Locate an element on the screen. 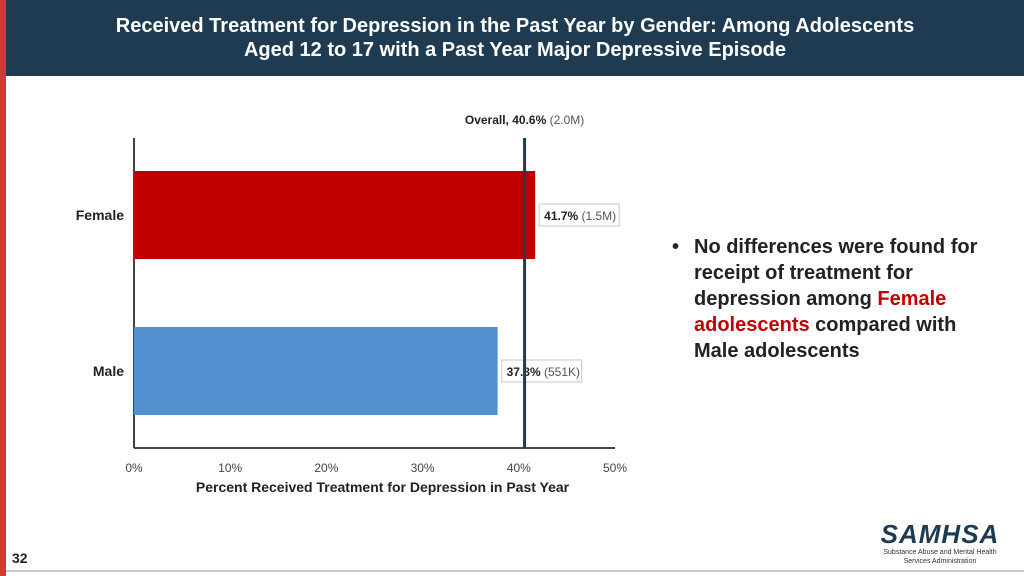 The width and height of the screenshot is (1024, 576). data-label-female: 41.7% (1.5M) is located at coordinates (580, 216).